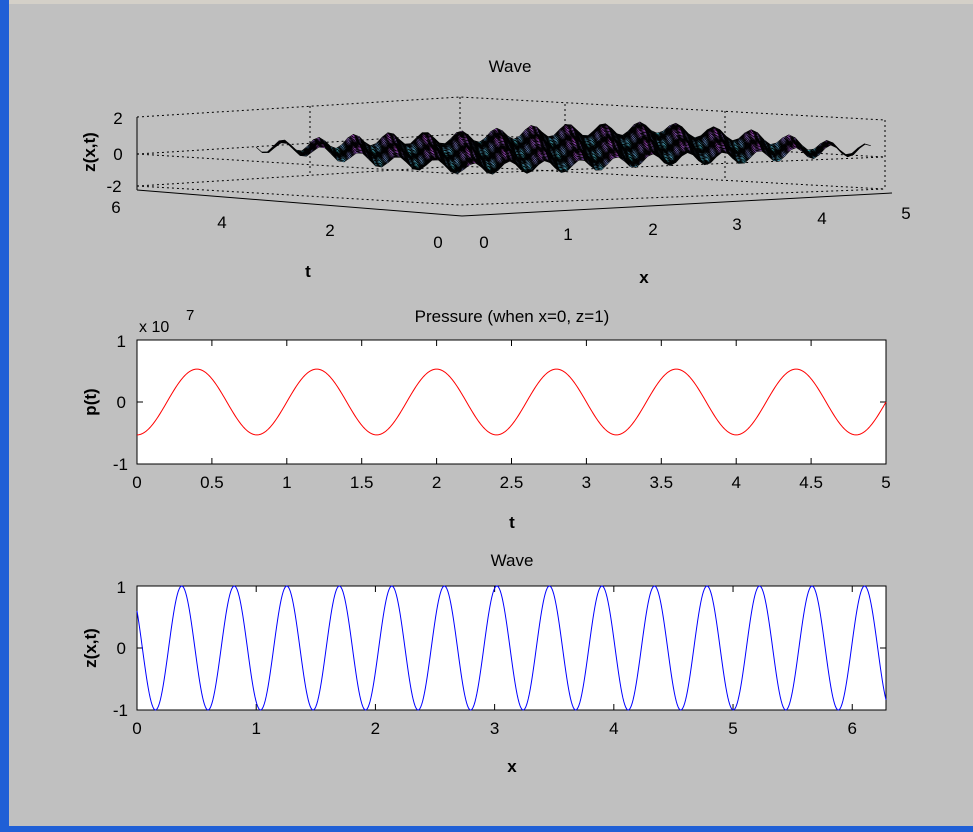 The height and width of the screenshot is (832, 973). What do you see at coordinates (136, 482) in the screenshot?
I see `pressure-x-tick-label: 0` at bounding box center [136, 482].